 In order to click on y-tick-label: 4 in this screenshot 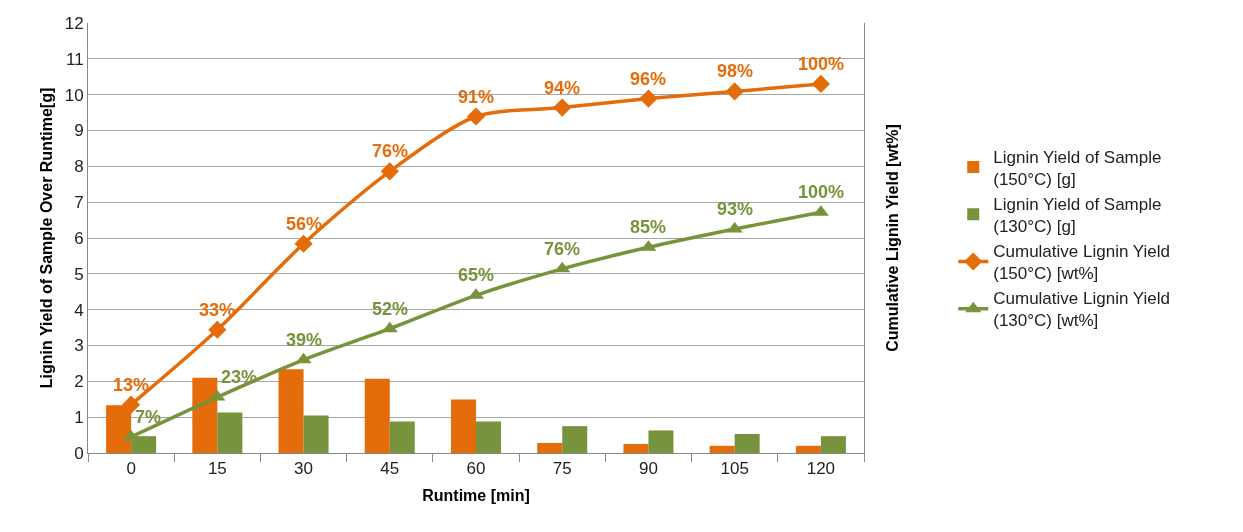, I will do `click(79, 310)`.